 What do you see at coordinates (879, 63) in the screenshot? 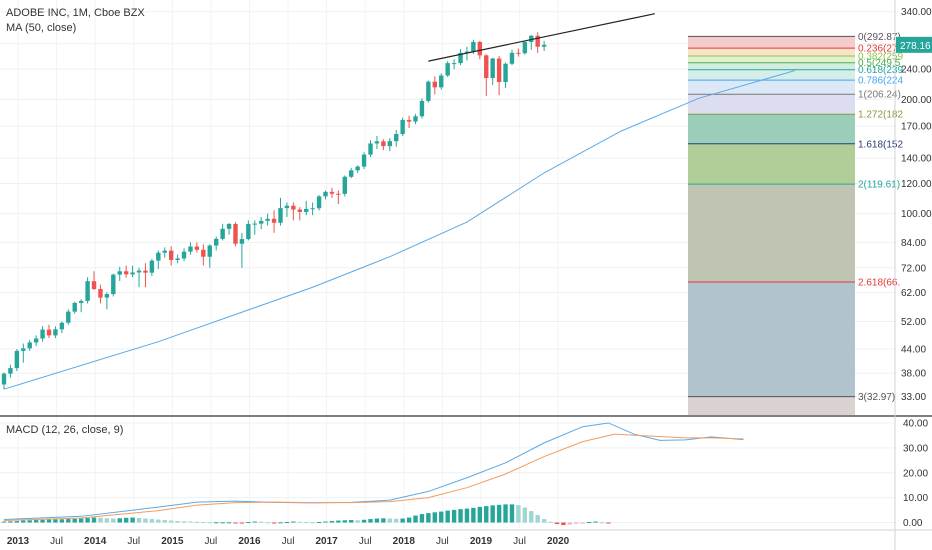
I see `fib-level-label: 0.5(249.5` at bounding box center [879, 63].